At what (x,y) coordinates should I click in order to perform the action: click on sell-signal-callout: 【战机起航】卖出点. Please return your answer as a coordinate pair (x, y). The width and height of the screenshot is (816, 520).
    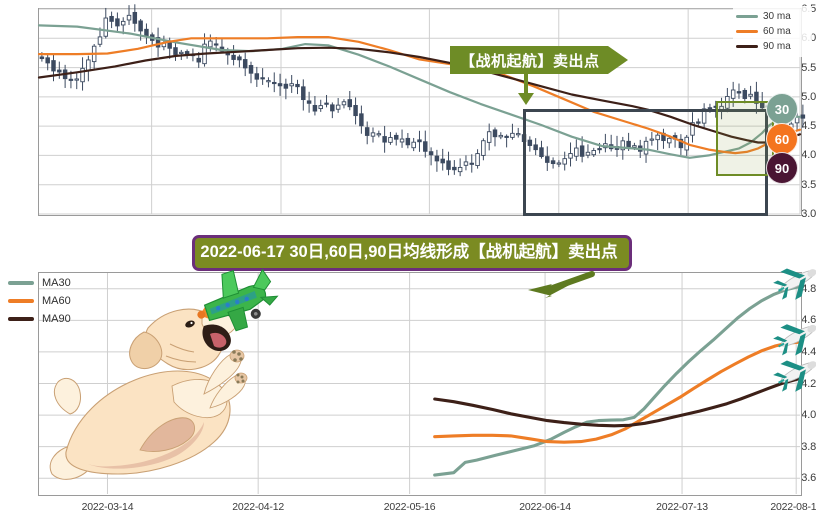
    Looking at the image, I should click on (539, 60).